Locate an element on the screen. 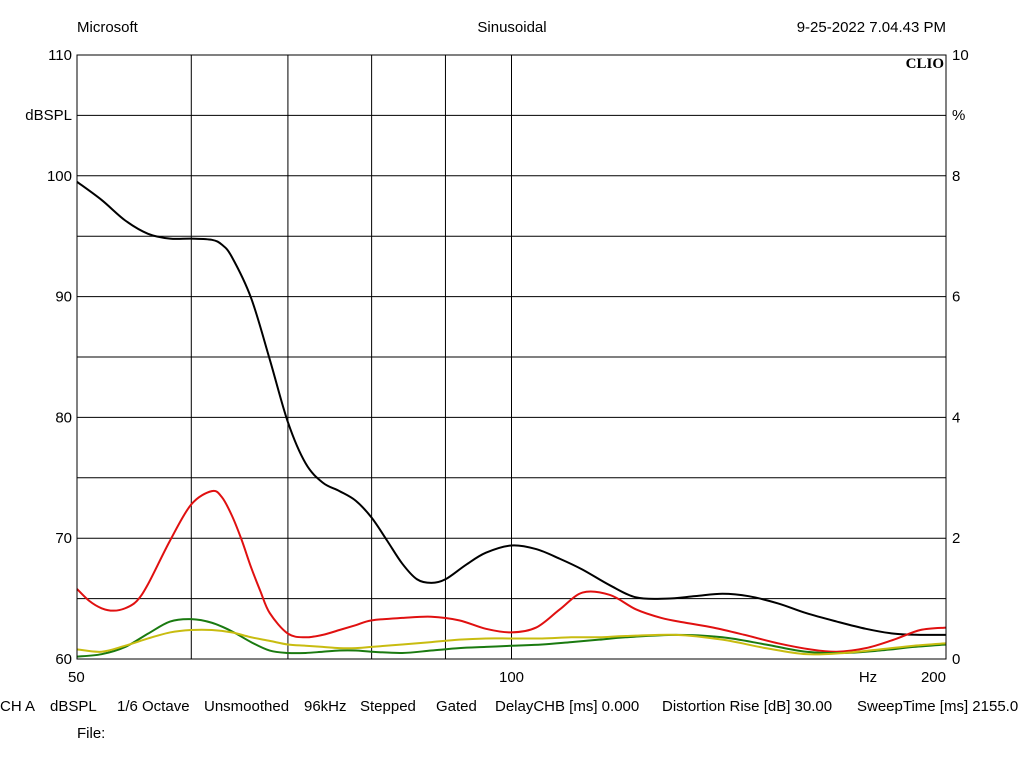 Image resolution: width=1024 pixels, height=768 pixels. x-tick-label: 50 is located at coordinates (76, 677).